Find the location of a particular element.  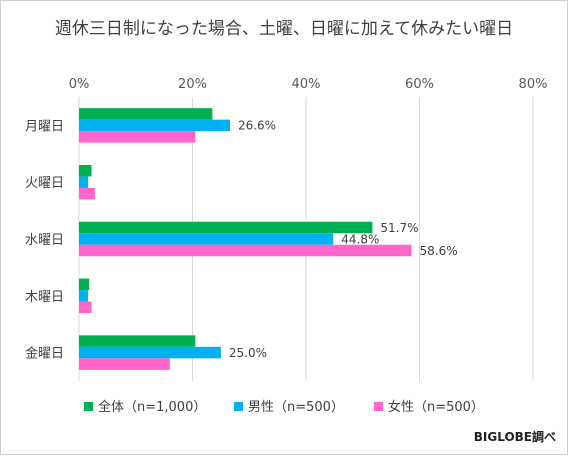

category-label: 水曜日 is located at coordinates (44, 240).